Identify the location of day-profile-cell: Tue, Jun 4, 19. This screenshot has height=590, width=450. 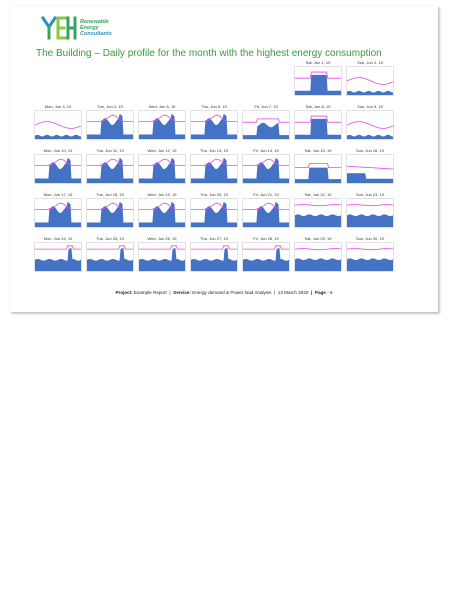
(110, 122).